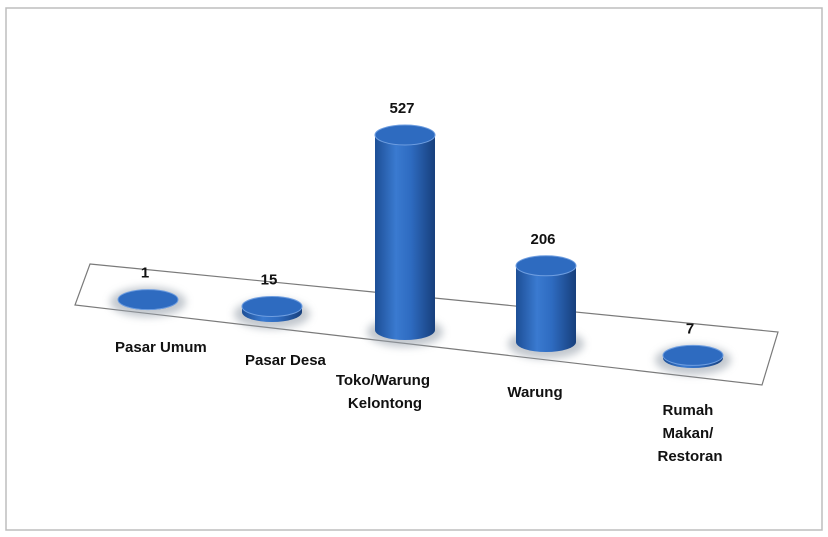 The height and width of the screenshot is (537, 828). What do you see at coordinates (534, 392) in the screenshot?
I see `x-tick-label: Warung` at bounding box center [534, 392].